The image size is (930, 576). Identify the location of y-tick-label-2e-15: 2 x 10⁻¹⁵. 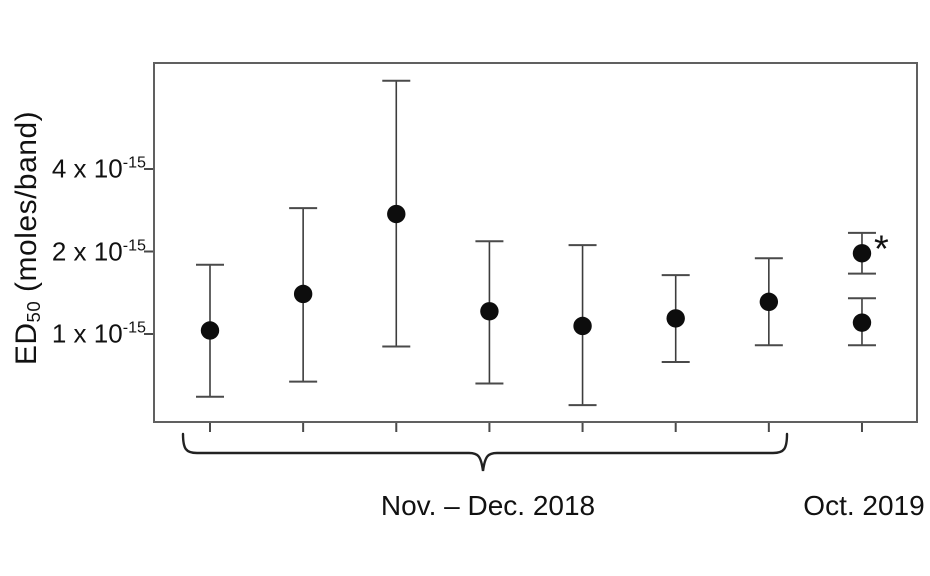
(99, 251).